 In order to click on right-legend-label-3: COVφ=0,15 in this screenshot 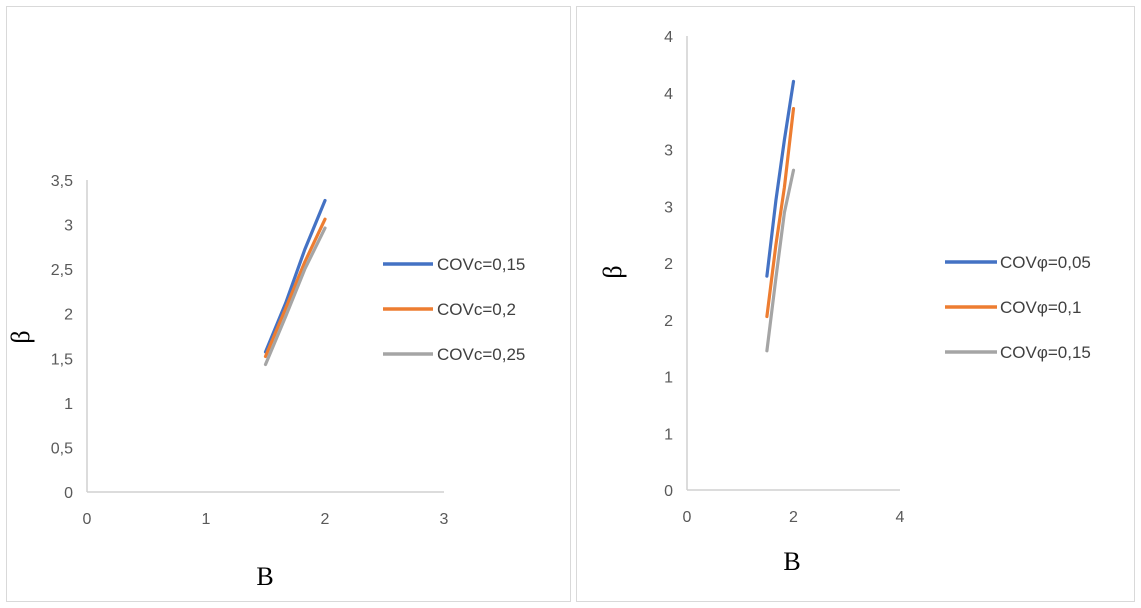, I will do `click(1045, 352)`.